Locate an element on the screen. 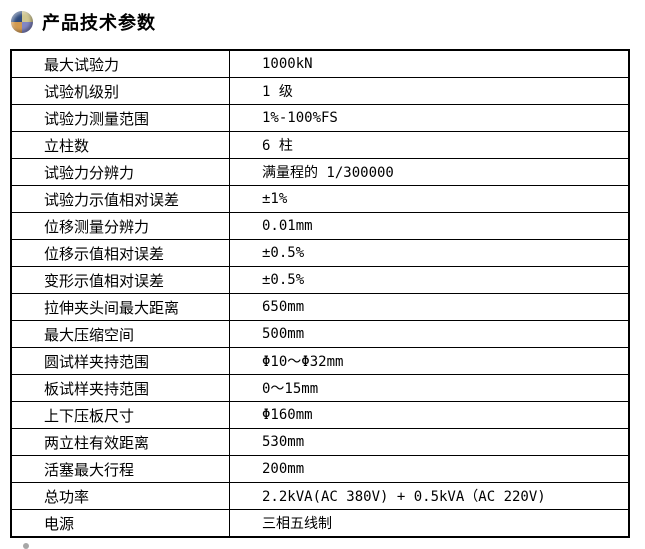 Image resolution: width=645 pixels, height=549 pixels. table-row: 位移示值相对误差 ±0.5% is located at coordinates (320, 253).